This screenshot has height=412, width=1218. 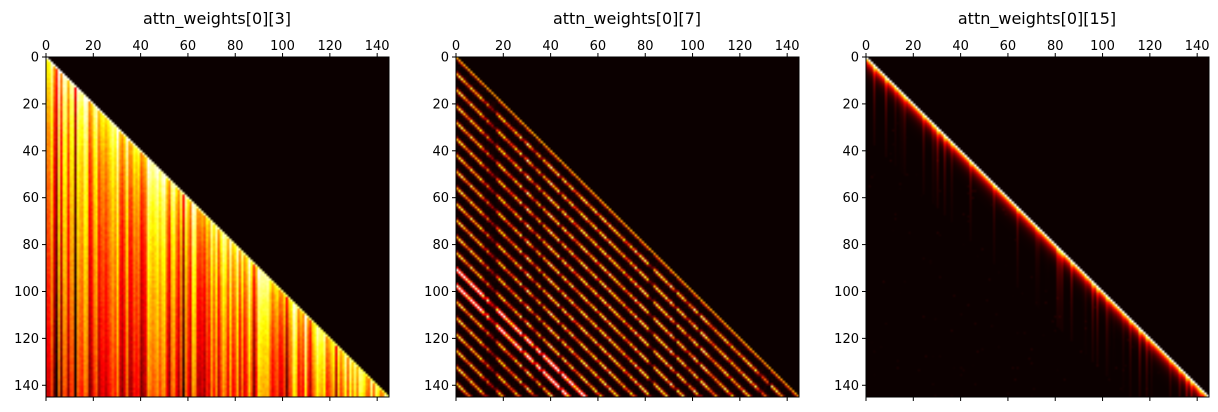 What do you see at coordinates (1037, 19) in the screenshot?
I see `panel-3-title: attn_weights[0][15]` at bounding box center [1037, 19].